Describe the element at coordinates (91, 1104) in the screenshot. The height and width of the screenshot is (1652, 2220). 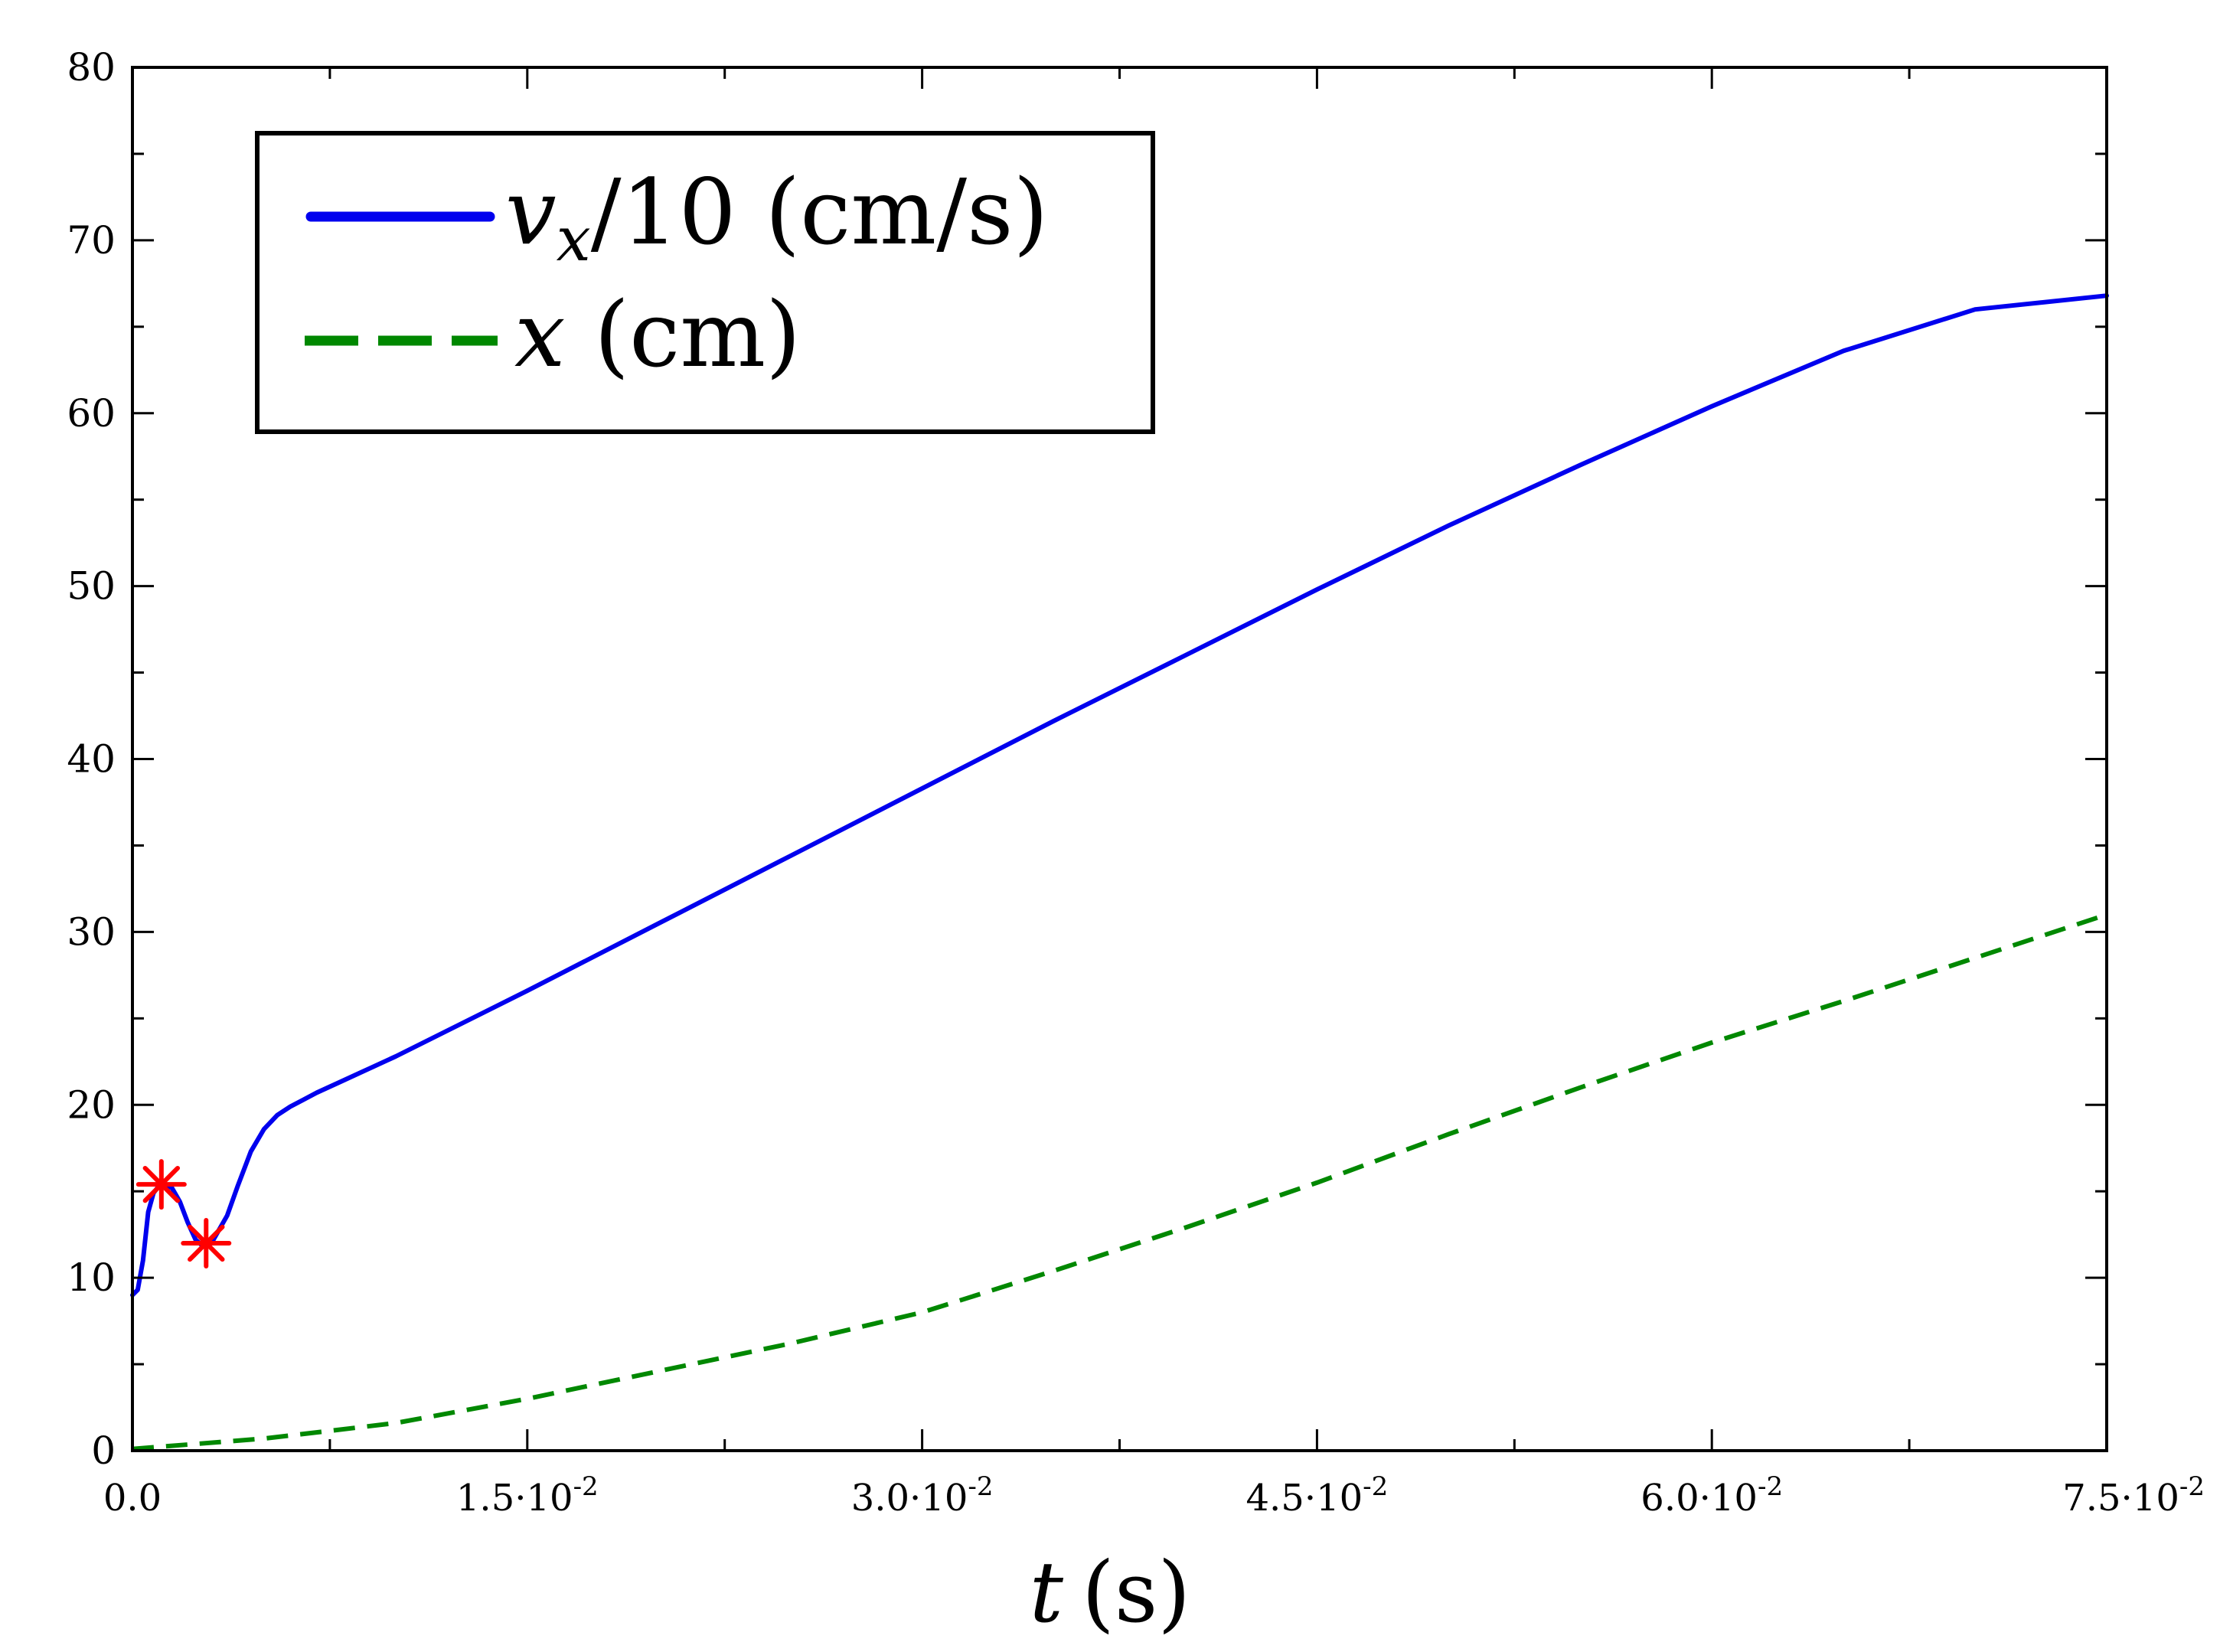
I see `y-tick-label: 20` at that location.